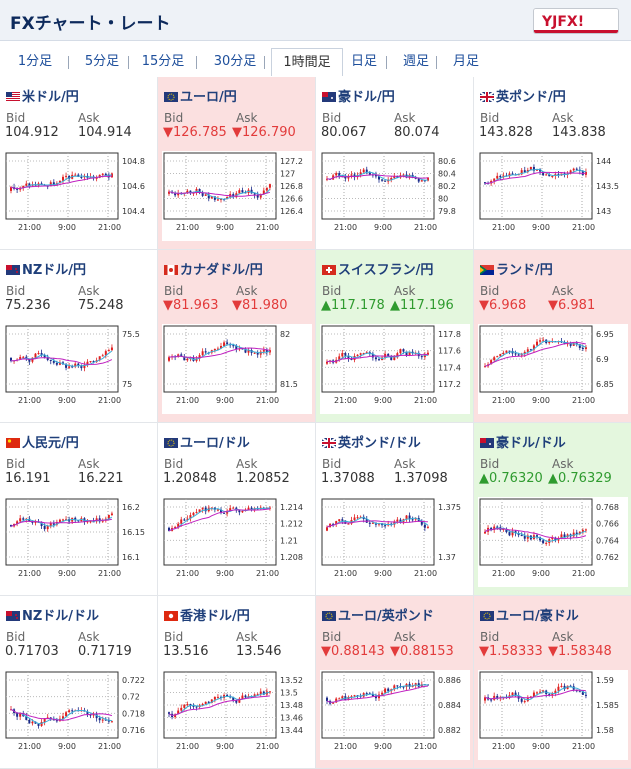 The height and width of the screenshot is (769, 631). What do you see at coordinates (523, 95) in the screenshot?
I see `pair-name: 英ポンド/円` at bounding box center [523, 95].